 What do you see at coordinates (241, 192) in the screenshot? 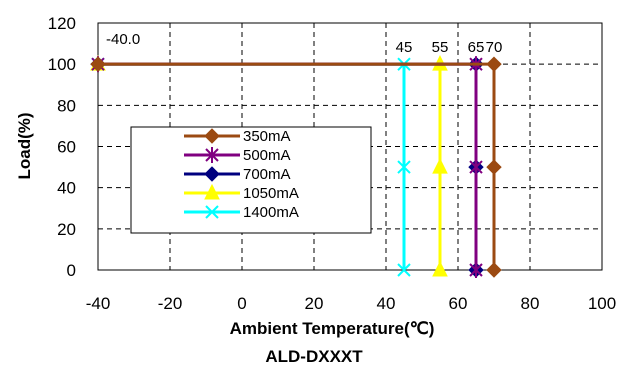
I see `legend-entry-1050mA: 1050mA` at bounding box center [241, 192].